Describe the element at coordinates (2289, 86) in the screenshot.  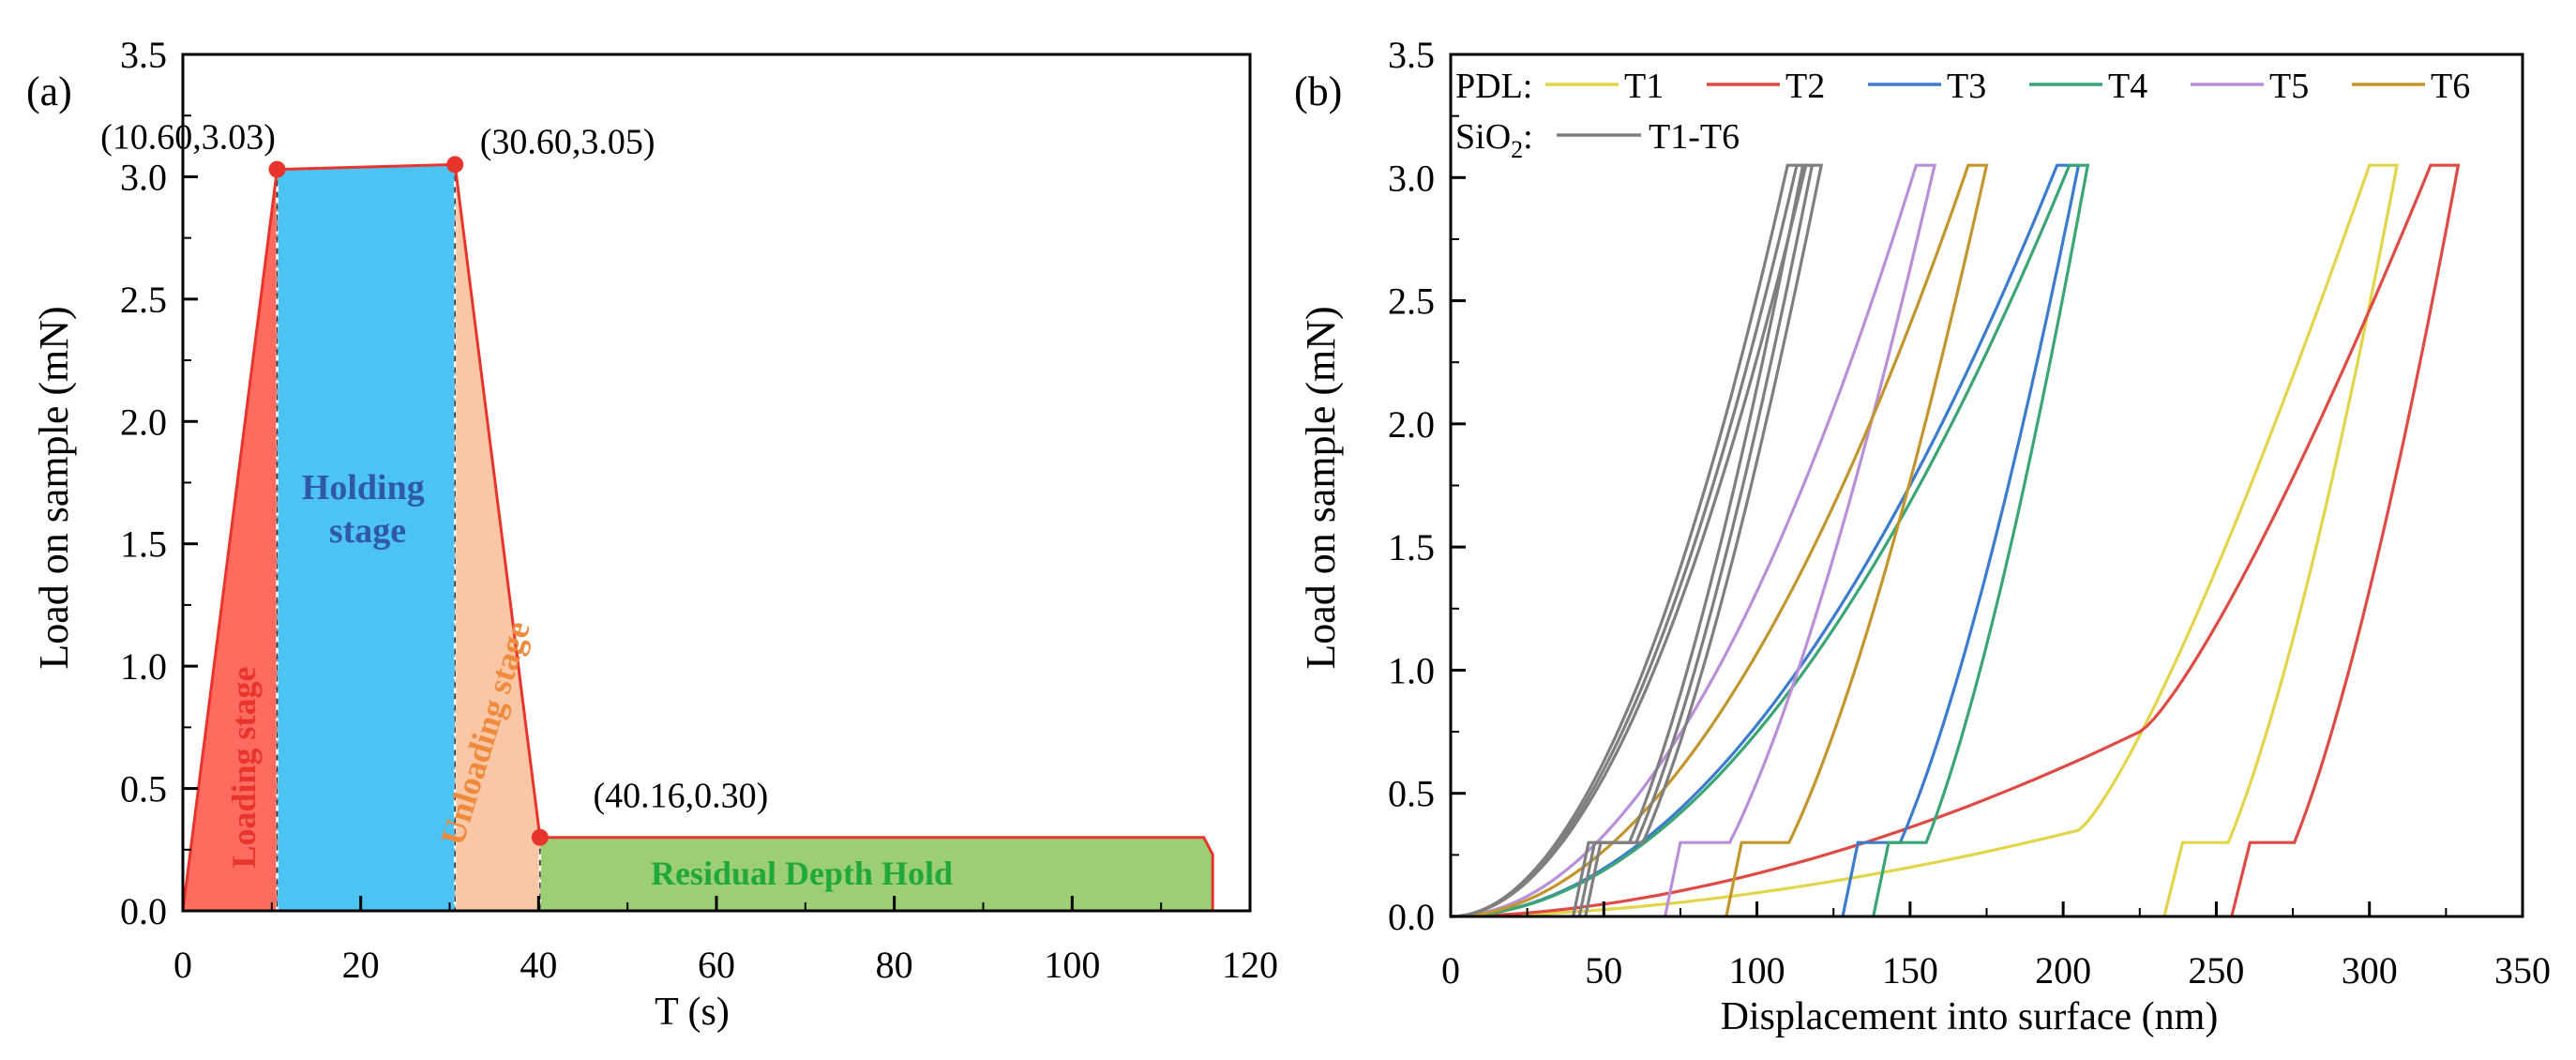
I see `legend-label-t5: T5` at that location.